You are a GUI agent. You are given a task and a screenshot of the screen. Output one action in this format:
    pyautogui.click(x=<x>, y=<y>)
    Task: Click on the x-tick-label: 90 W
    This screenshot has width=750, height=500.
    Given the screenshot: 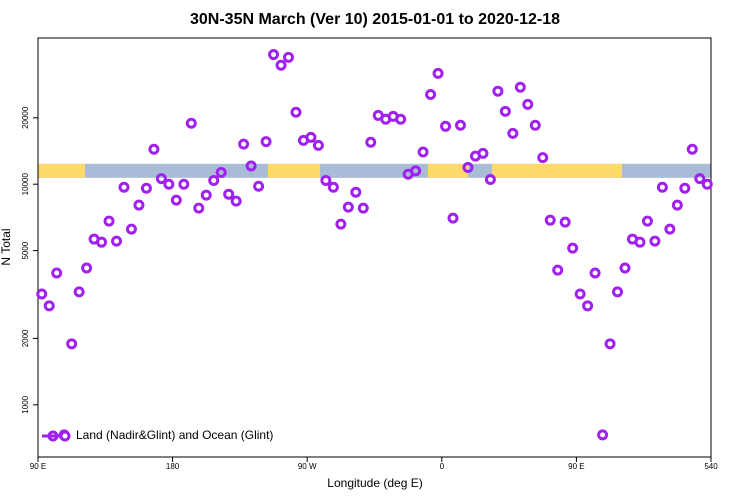 What is the action you would take?
    pyautogui.click(x=307, y=466)
    